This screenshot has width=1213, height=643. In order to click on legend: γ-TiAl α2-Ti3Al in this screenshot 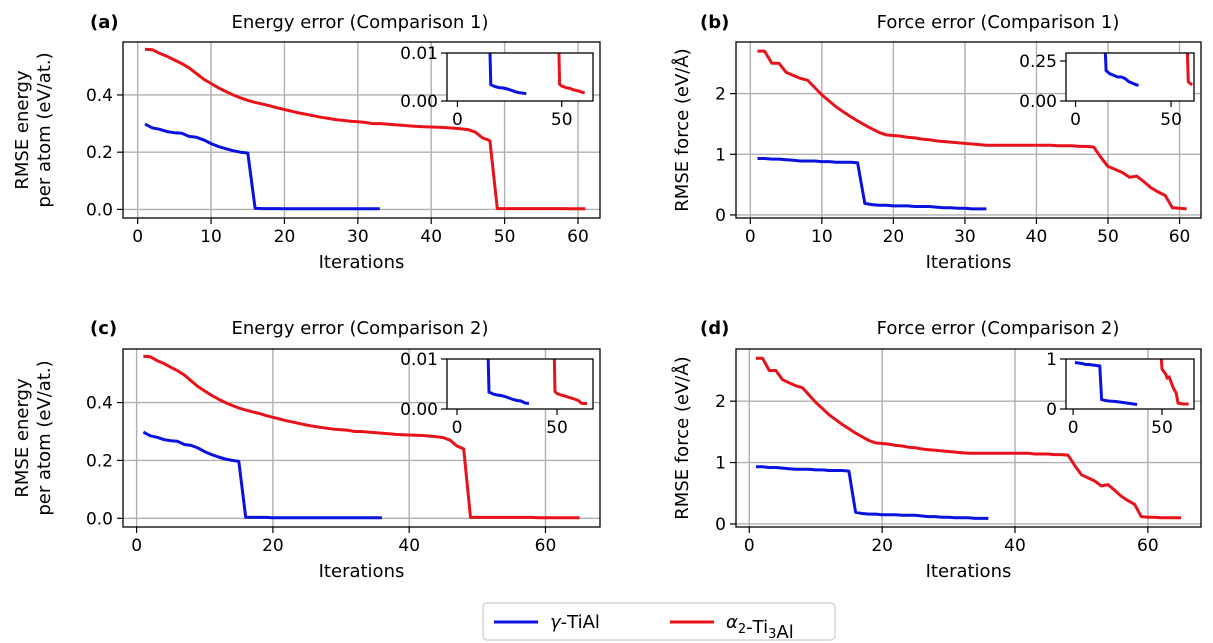, I will do `click(659, 622)`.